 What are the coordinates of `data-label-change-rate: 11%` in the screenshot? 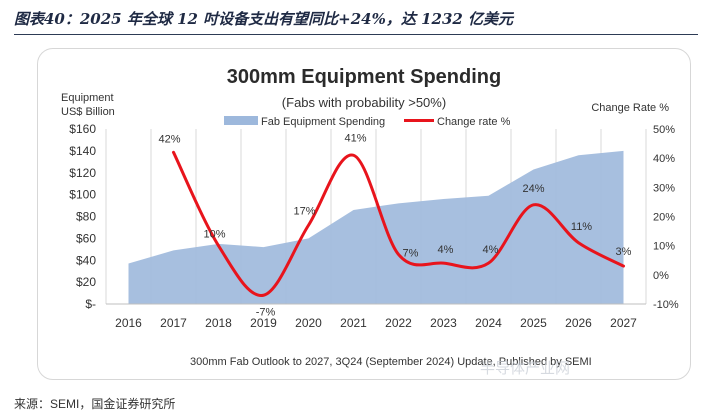 It's located at (581, 227).